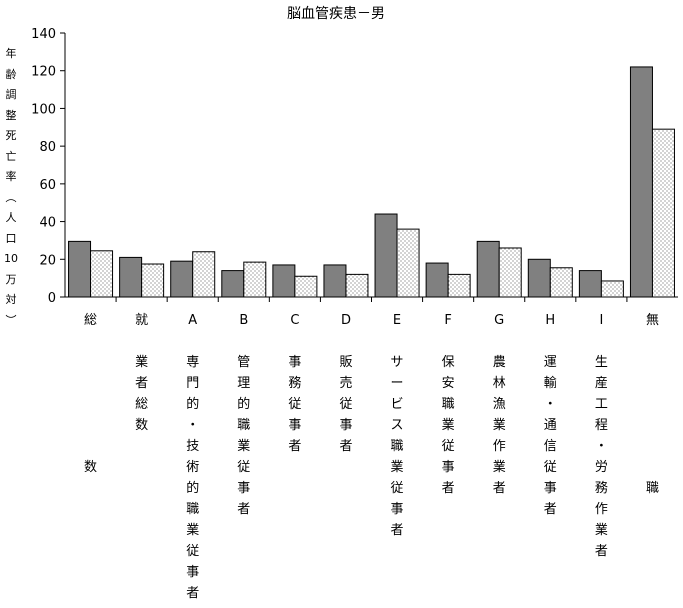 The image size is (683, 608). I want to click on chart-title: 脳血管疾患－男, so click(336, 14).